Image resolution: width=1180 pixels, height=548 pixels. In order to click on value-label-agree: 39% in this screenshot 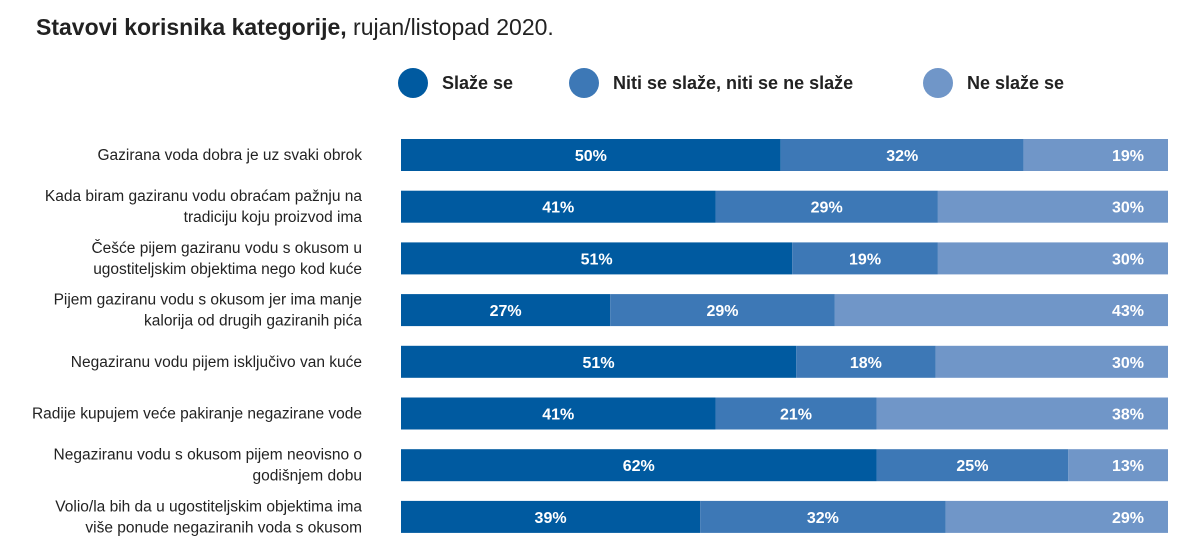, I will do `click(551, 518)`.